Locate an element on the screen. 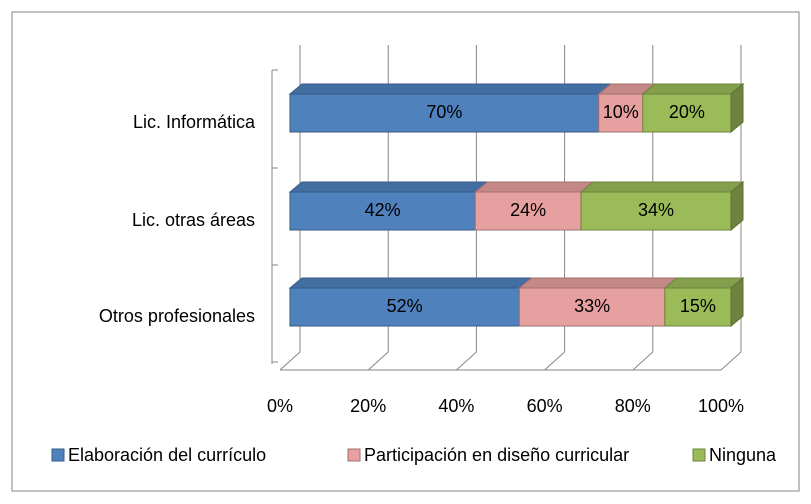 Image resolution: width=811 pixels, height=504 pixels. y-tick-label: Otros profesionales is located at coordinates (177, 316).